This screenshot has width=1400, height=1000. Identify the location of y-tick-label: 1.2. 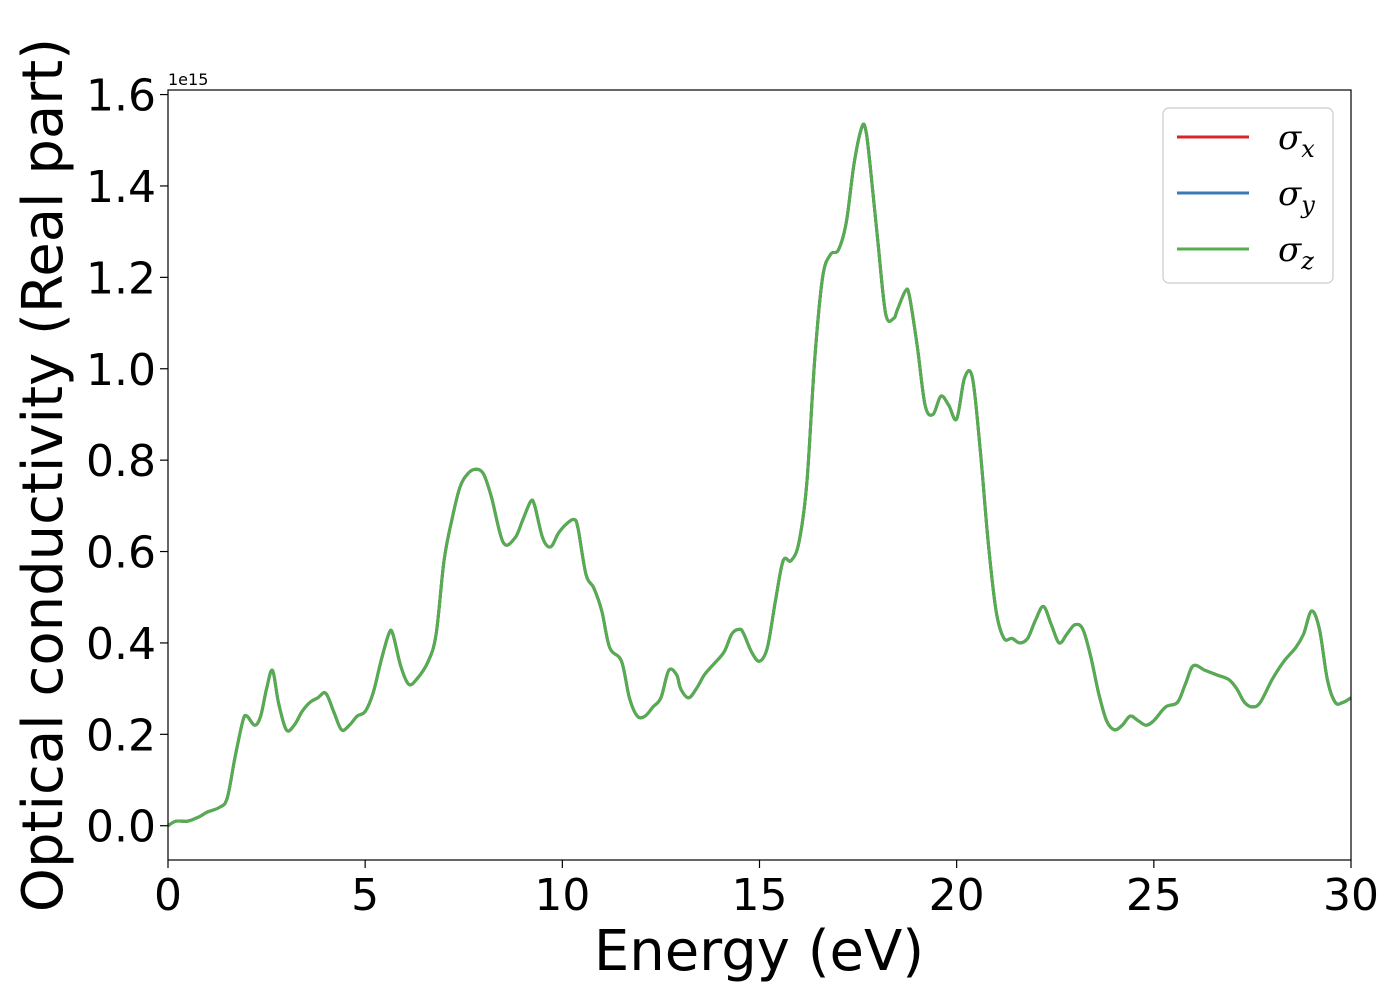
(121, 278).